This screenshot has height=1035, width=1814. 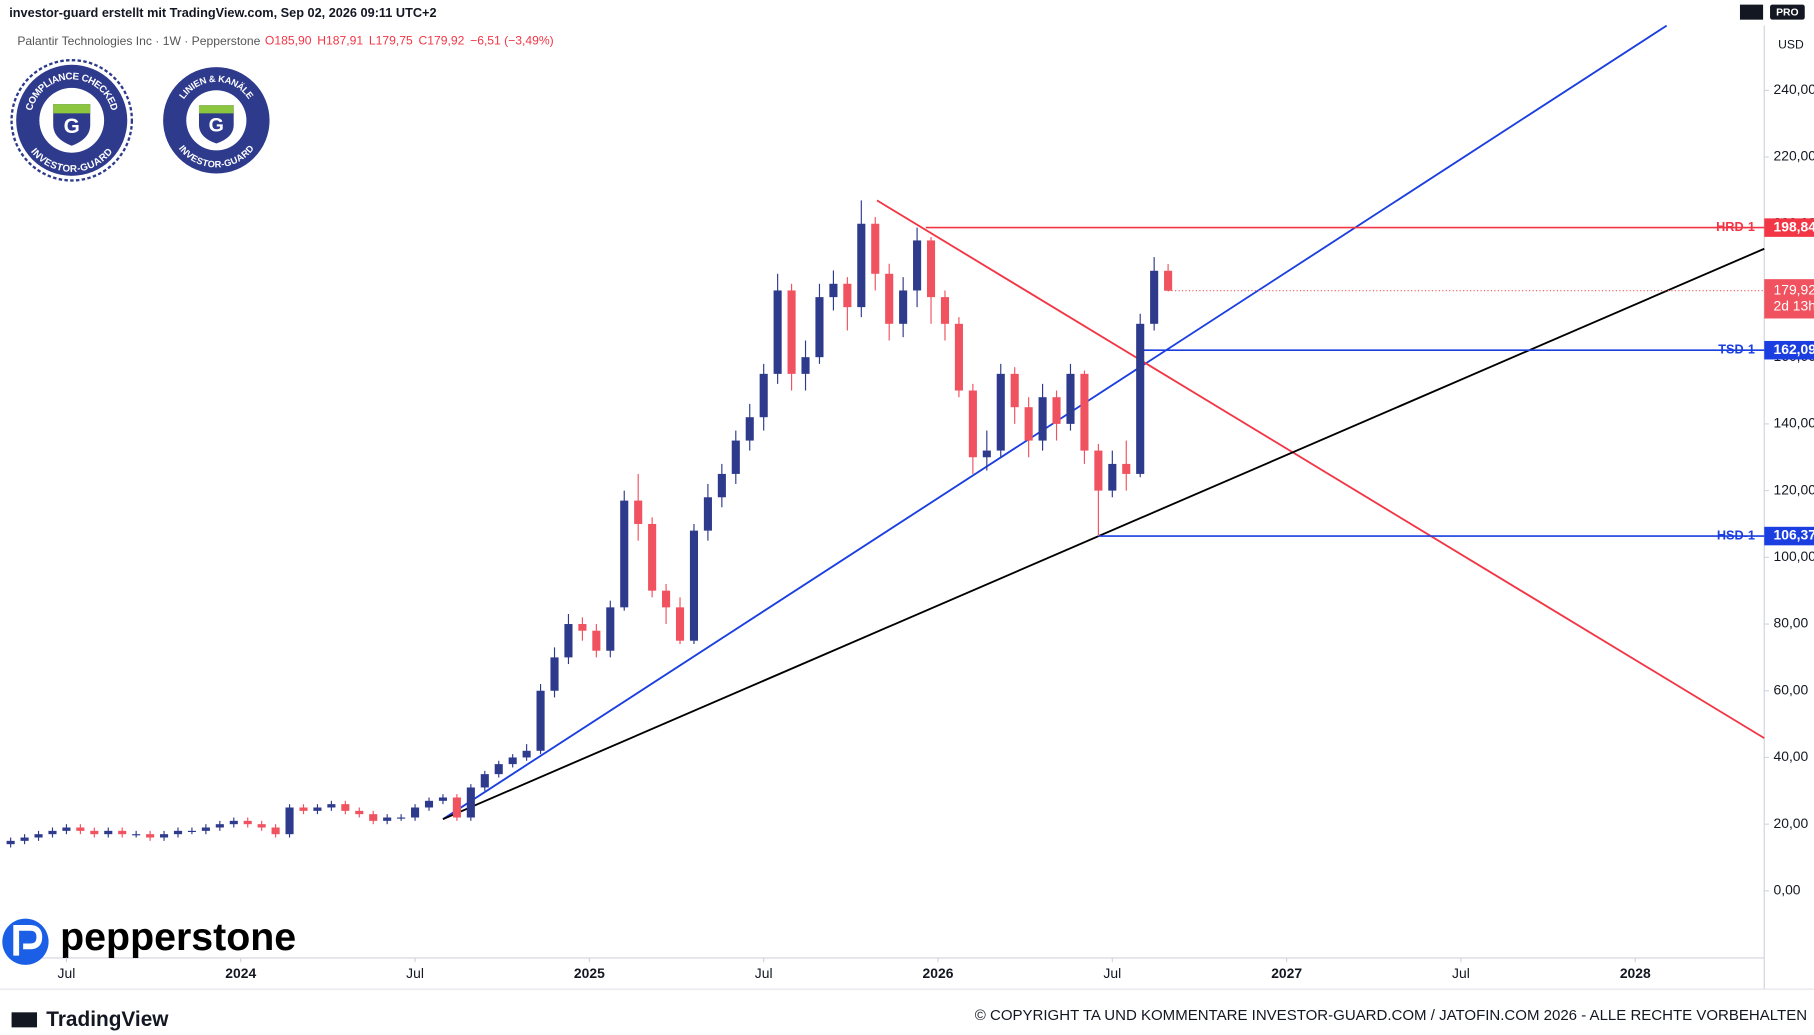 I want to click on badge-2-letter: G, so click(x=216, y=125).